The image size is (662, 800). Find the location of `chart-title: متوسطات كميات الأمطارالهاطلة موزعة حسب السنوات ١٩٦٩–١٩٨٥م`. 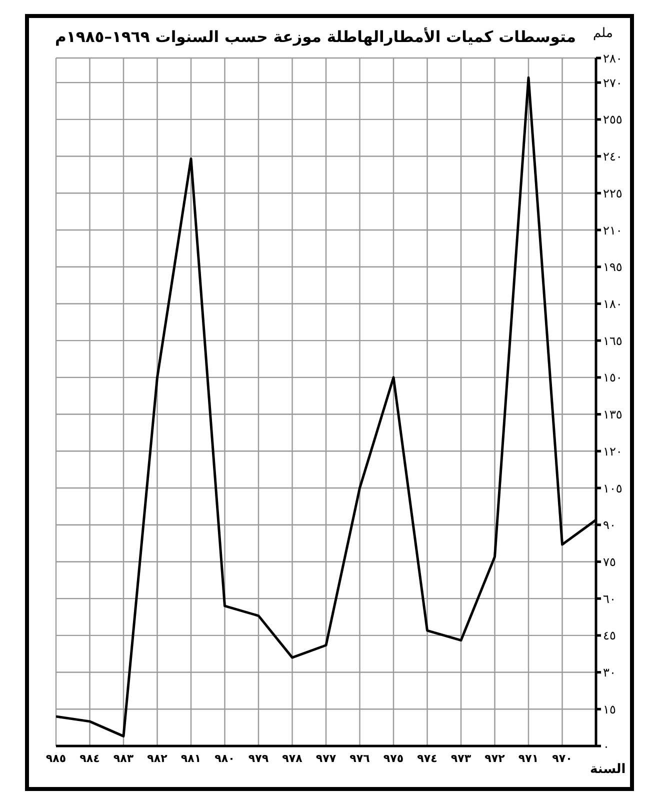

chart-title: متوسطات كميات الأمطارالهاطلة موزعة حسب السنوات ١٩٦٩–١٩٨٥م is located at coordinates (315, 37).